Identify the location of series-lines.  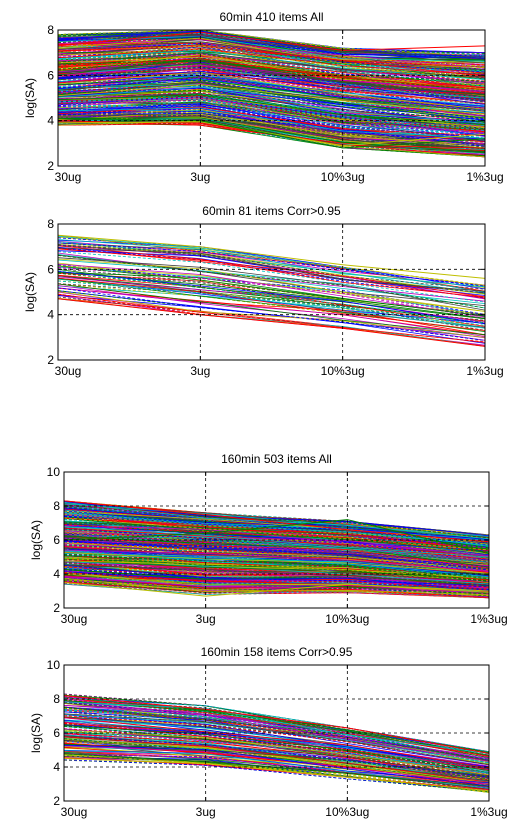
(271, 290).